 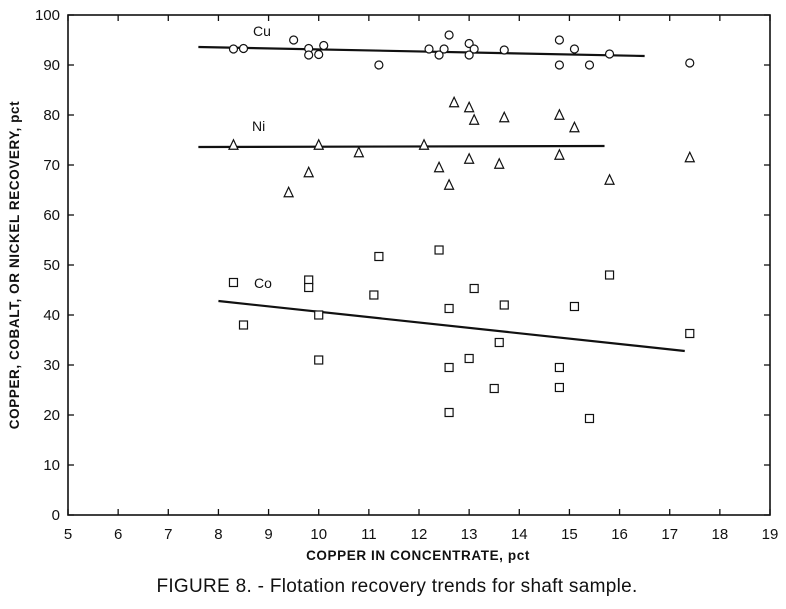 I want to click on x-tick-label: 18, so click(x=720, y=534).